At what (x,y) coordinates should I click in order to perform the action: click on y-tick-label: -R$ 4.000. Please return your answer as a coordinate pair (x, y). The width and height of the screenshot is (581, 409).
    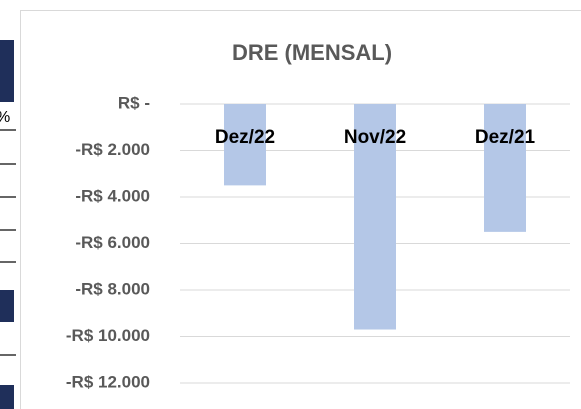
    Looking at the image, I should click on (112, 195).